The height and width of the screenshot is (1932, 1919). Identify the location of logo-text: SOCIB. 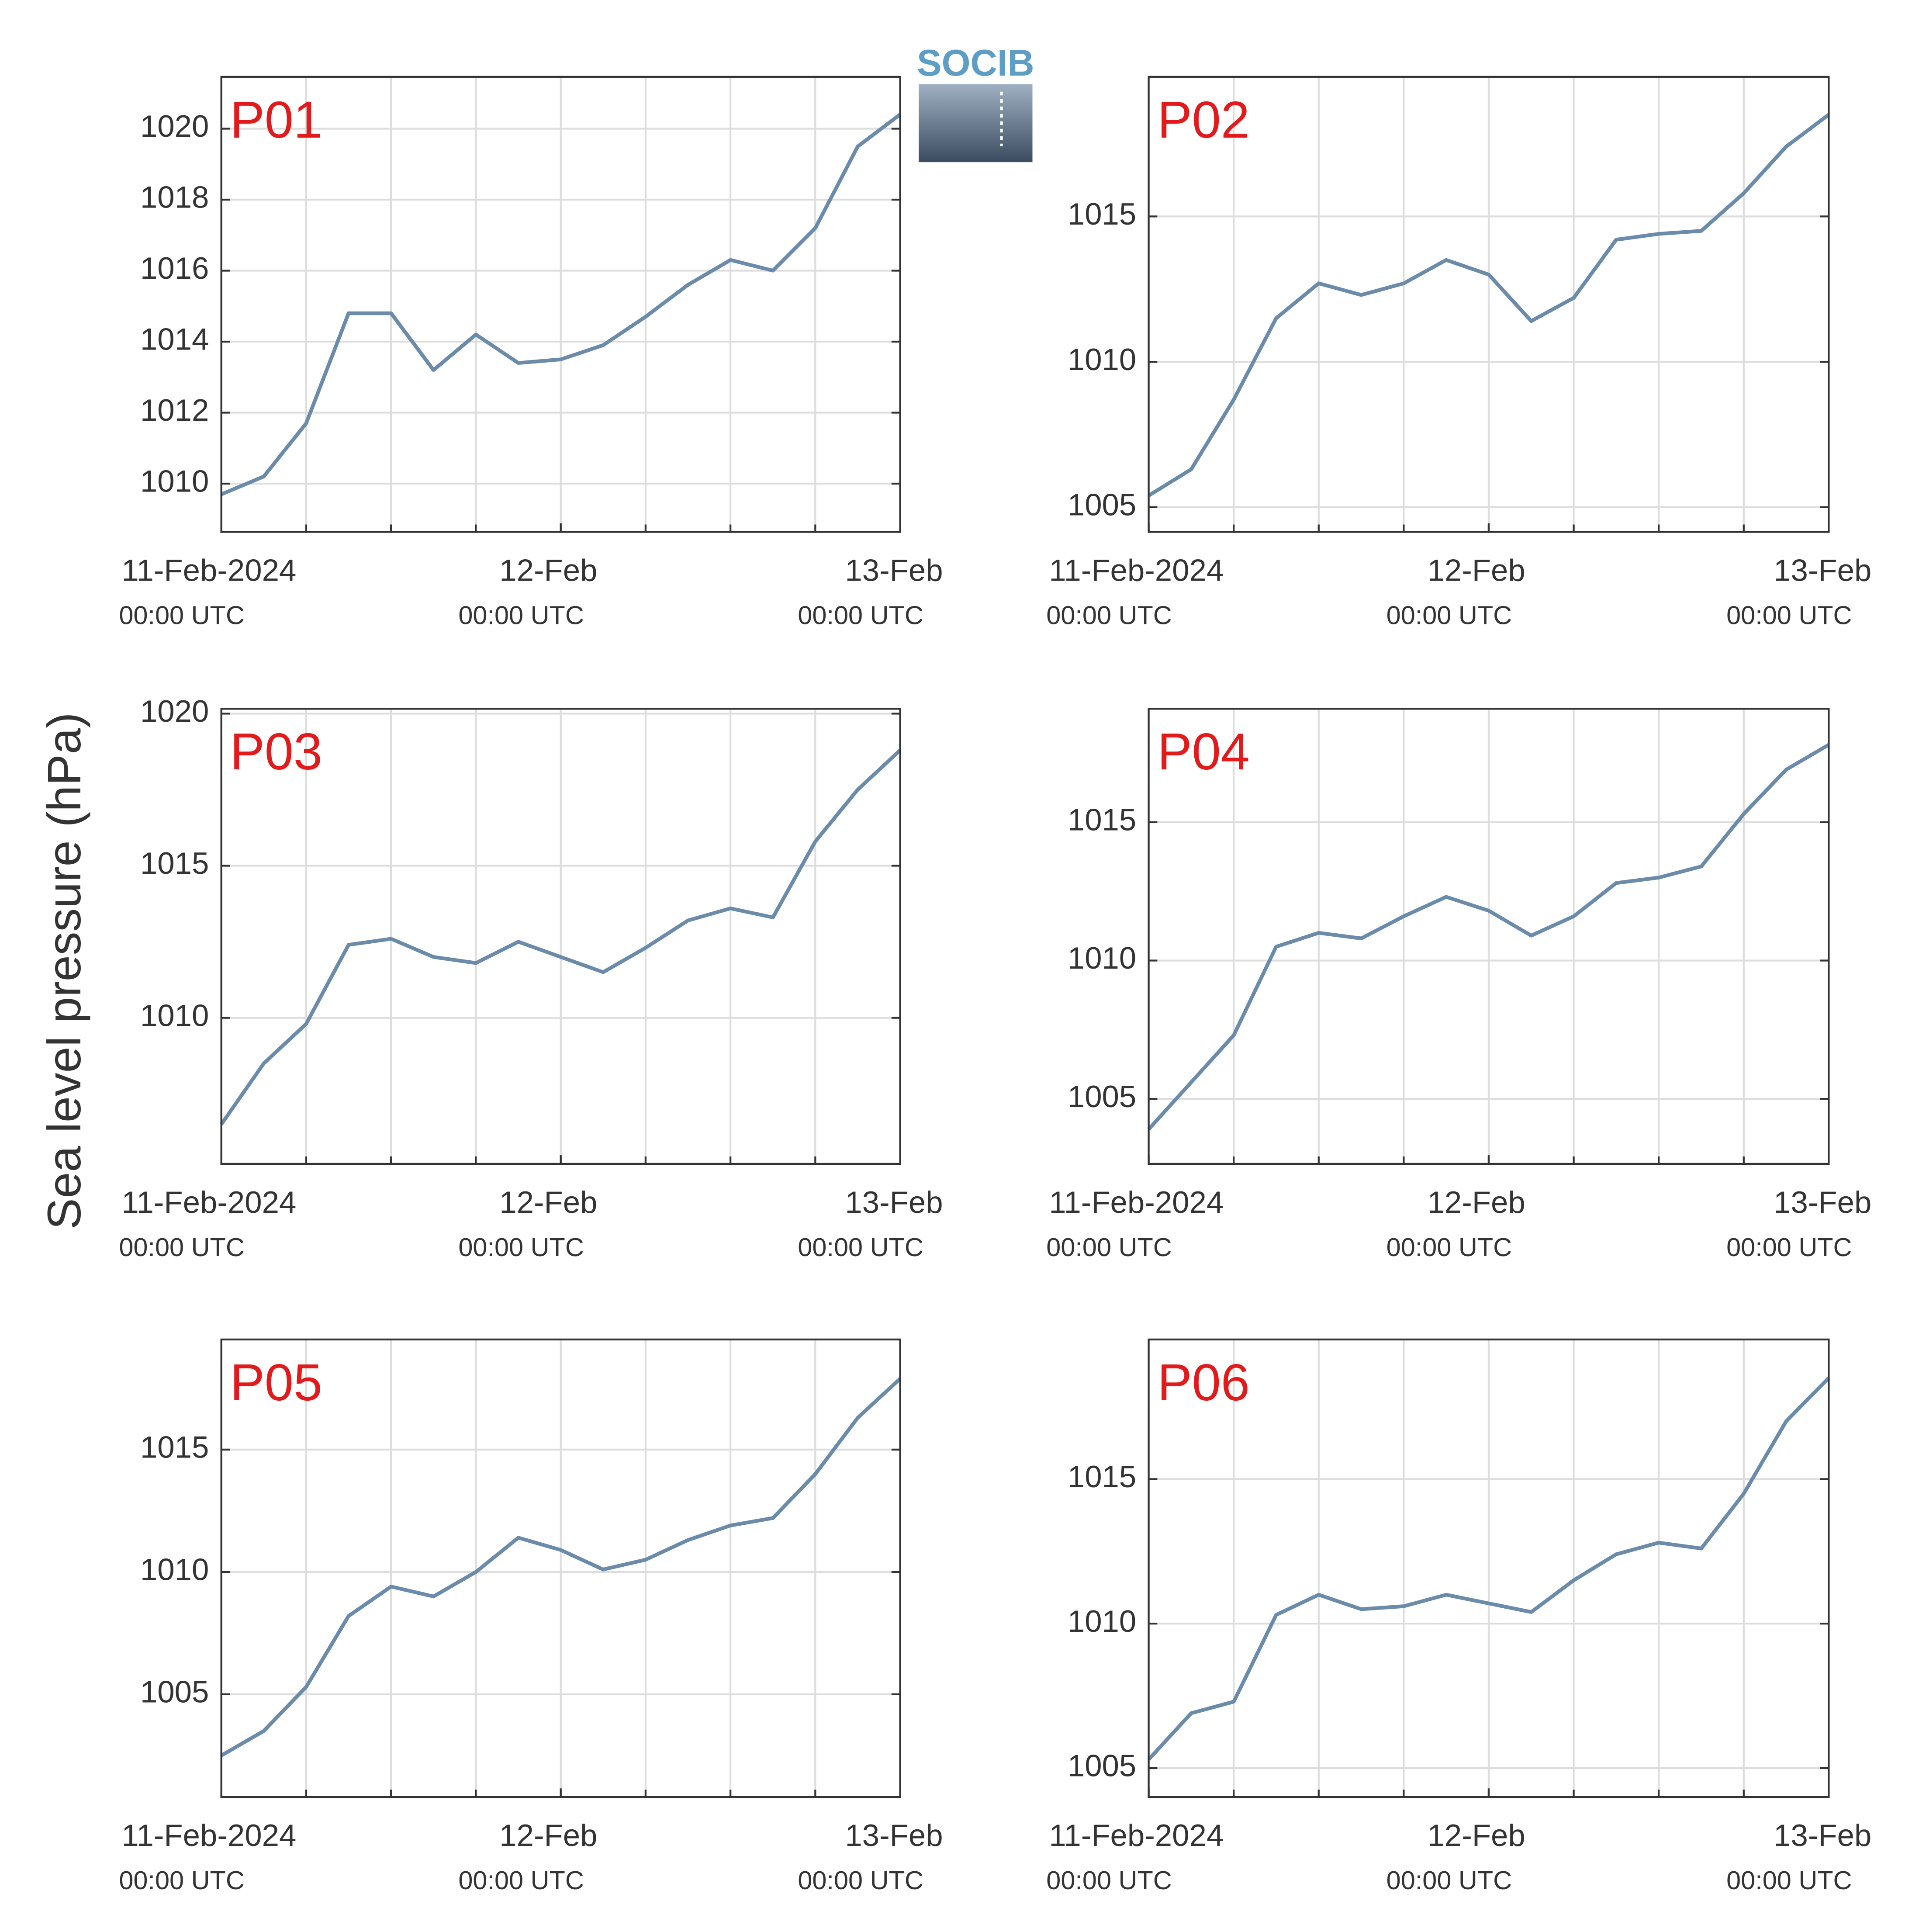
(976, 62).